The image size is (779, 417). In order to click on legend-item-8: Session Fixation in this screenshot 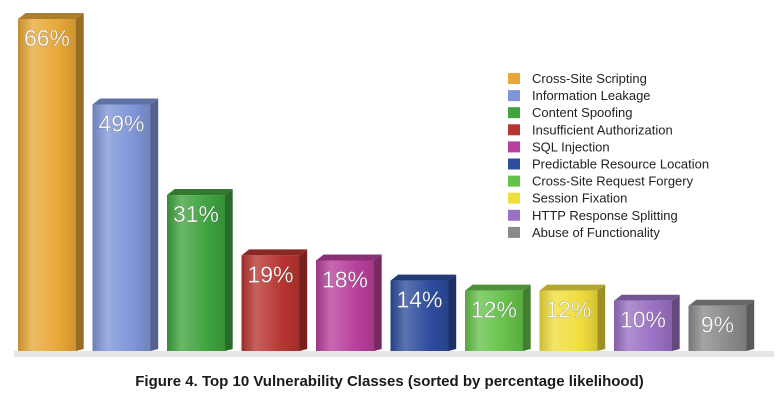, I will do `click(567, 198)`.